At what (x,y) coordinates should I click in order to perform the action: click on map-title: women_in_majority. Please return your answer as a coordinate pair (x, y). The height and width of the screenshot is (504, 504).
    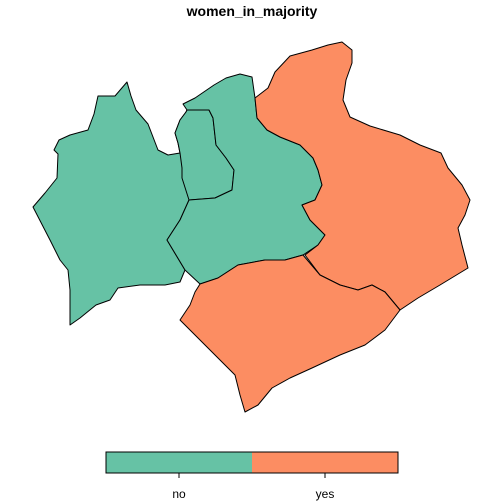
    Looking at the image, I should click on (252, 11).